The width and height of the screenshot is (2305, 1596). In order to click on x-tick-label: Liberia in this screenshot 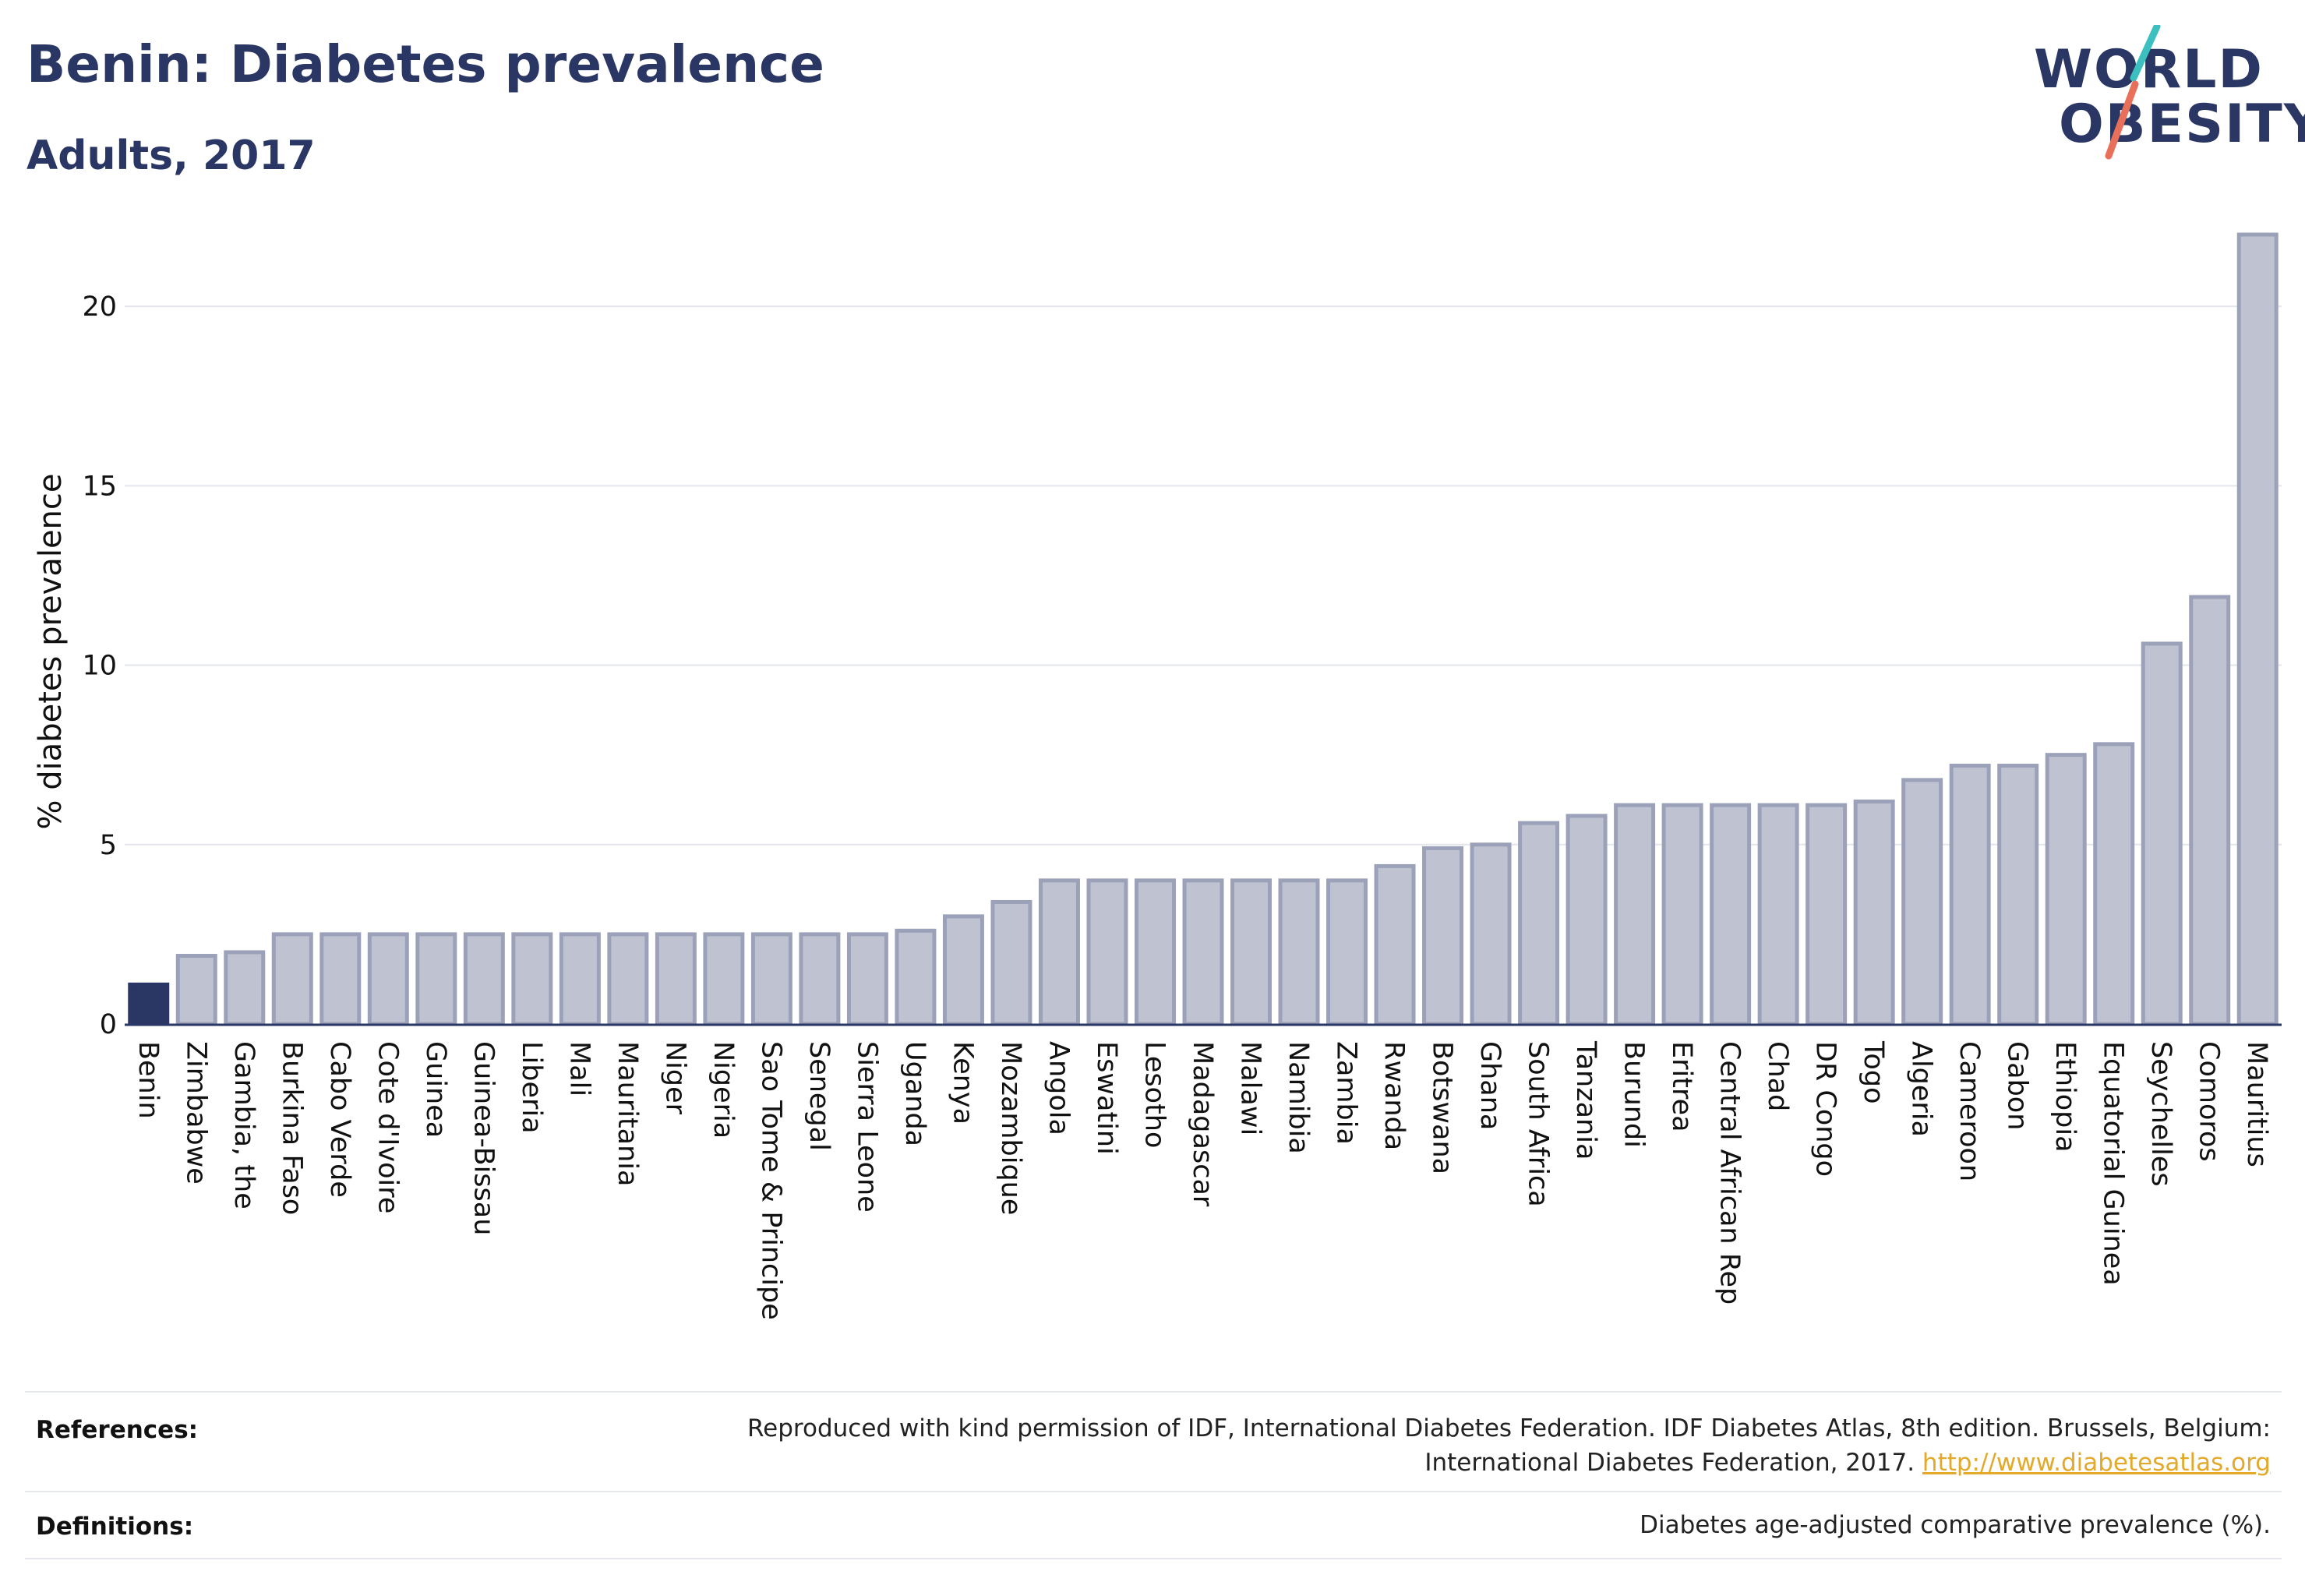, I will do `click(531, 1087)`.